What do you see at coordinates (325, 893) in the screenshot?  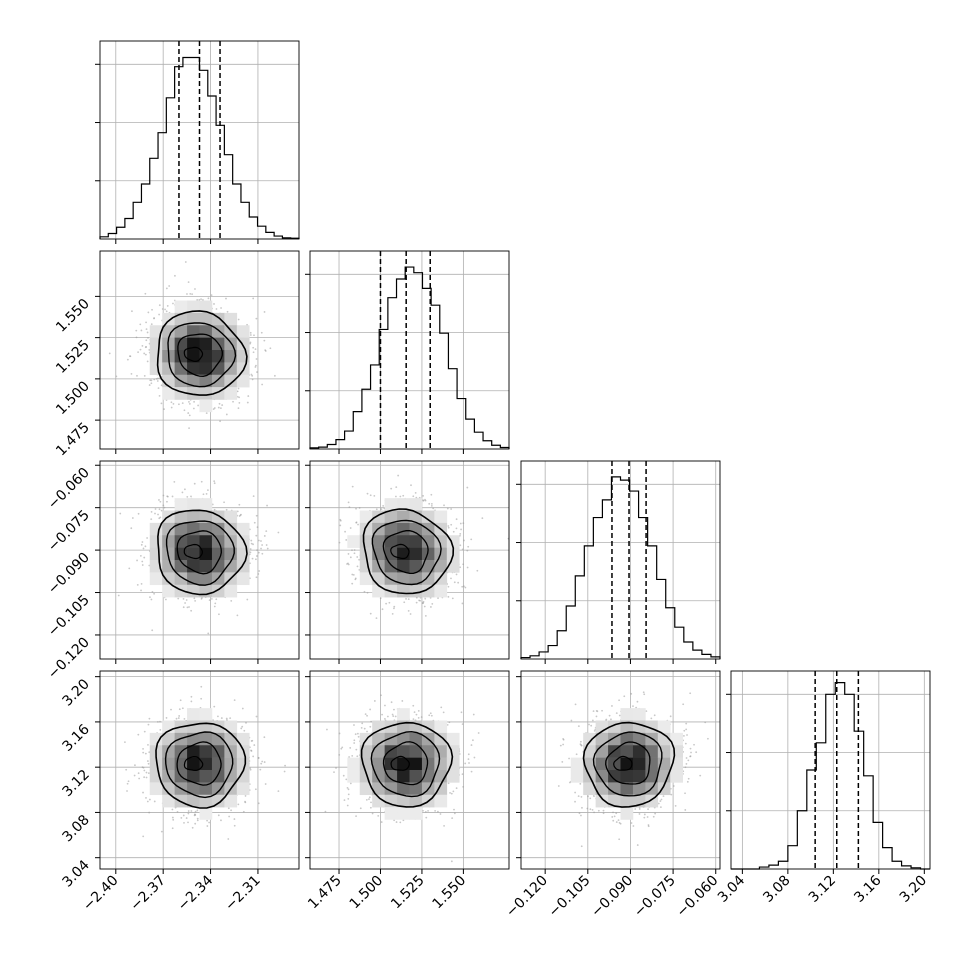 I see `x-tick-label: 1.475` at bounding box center [325, 893].